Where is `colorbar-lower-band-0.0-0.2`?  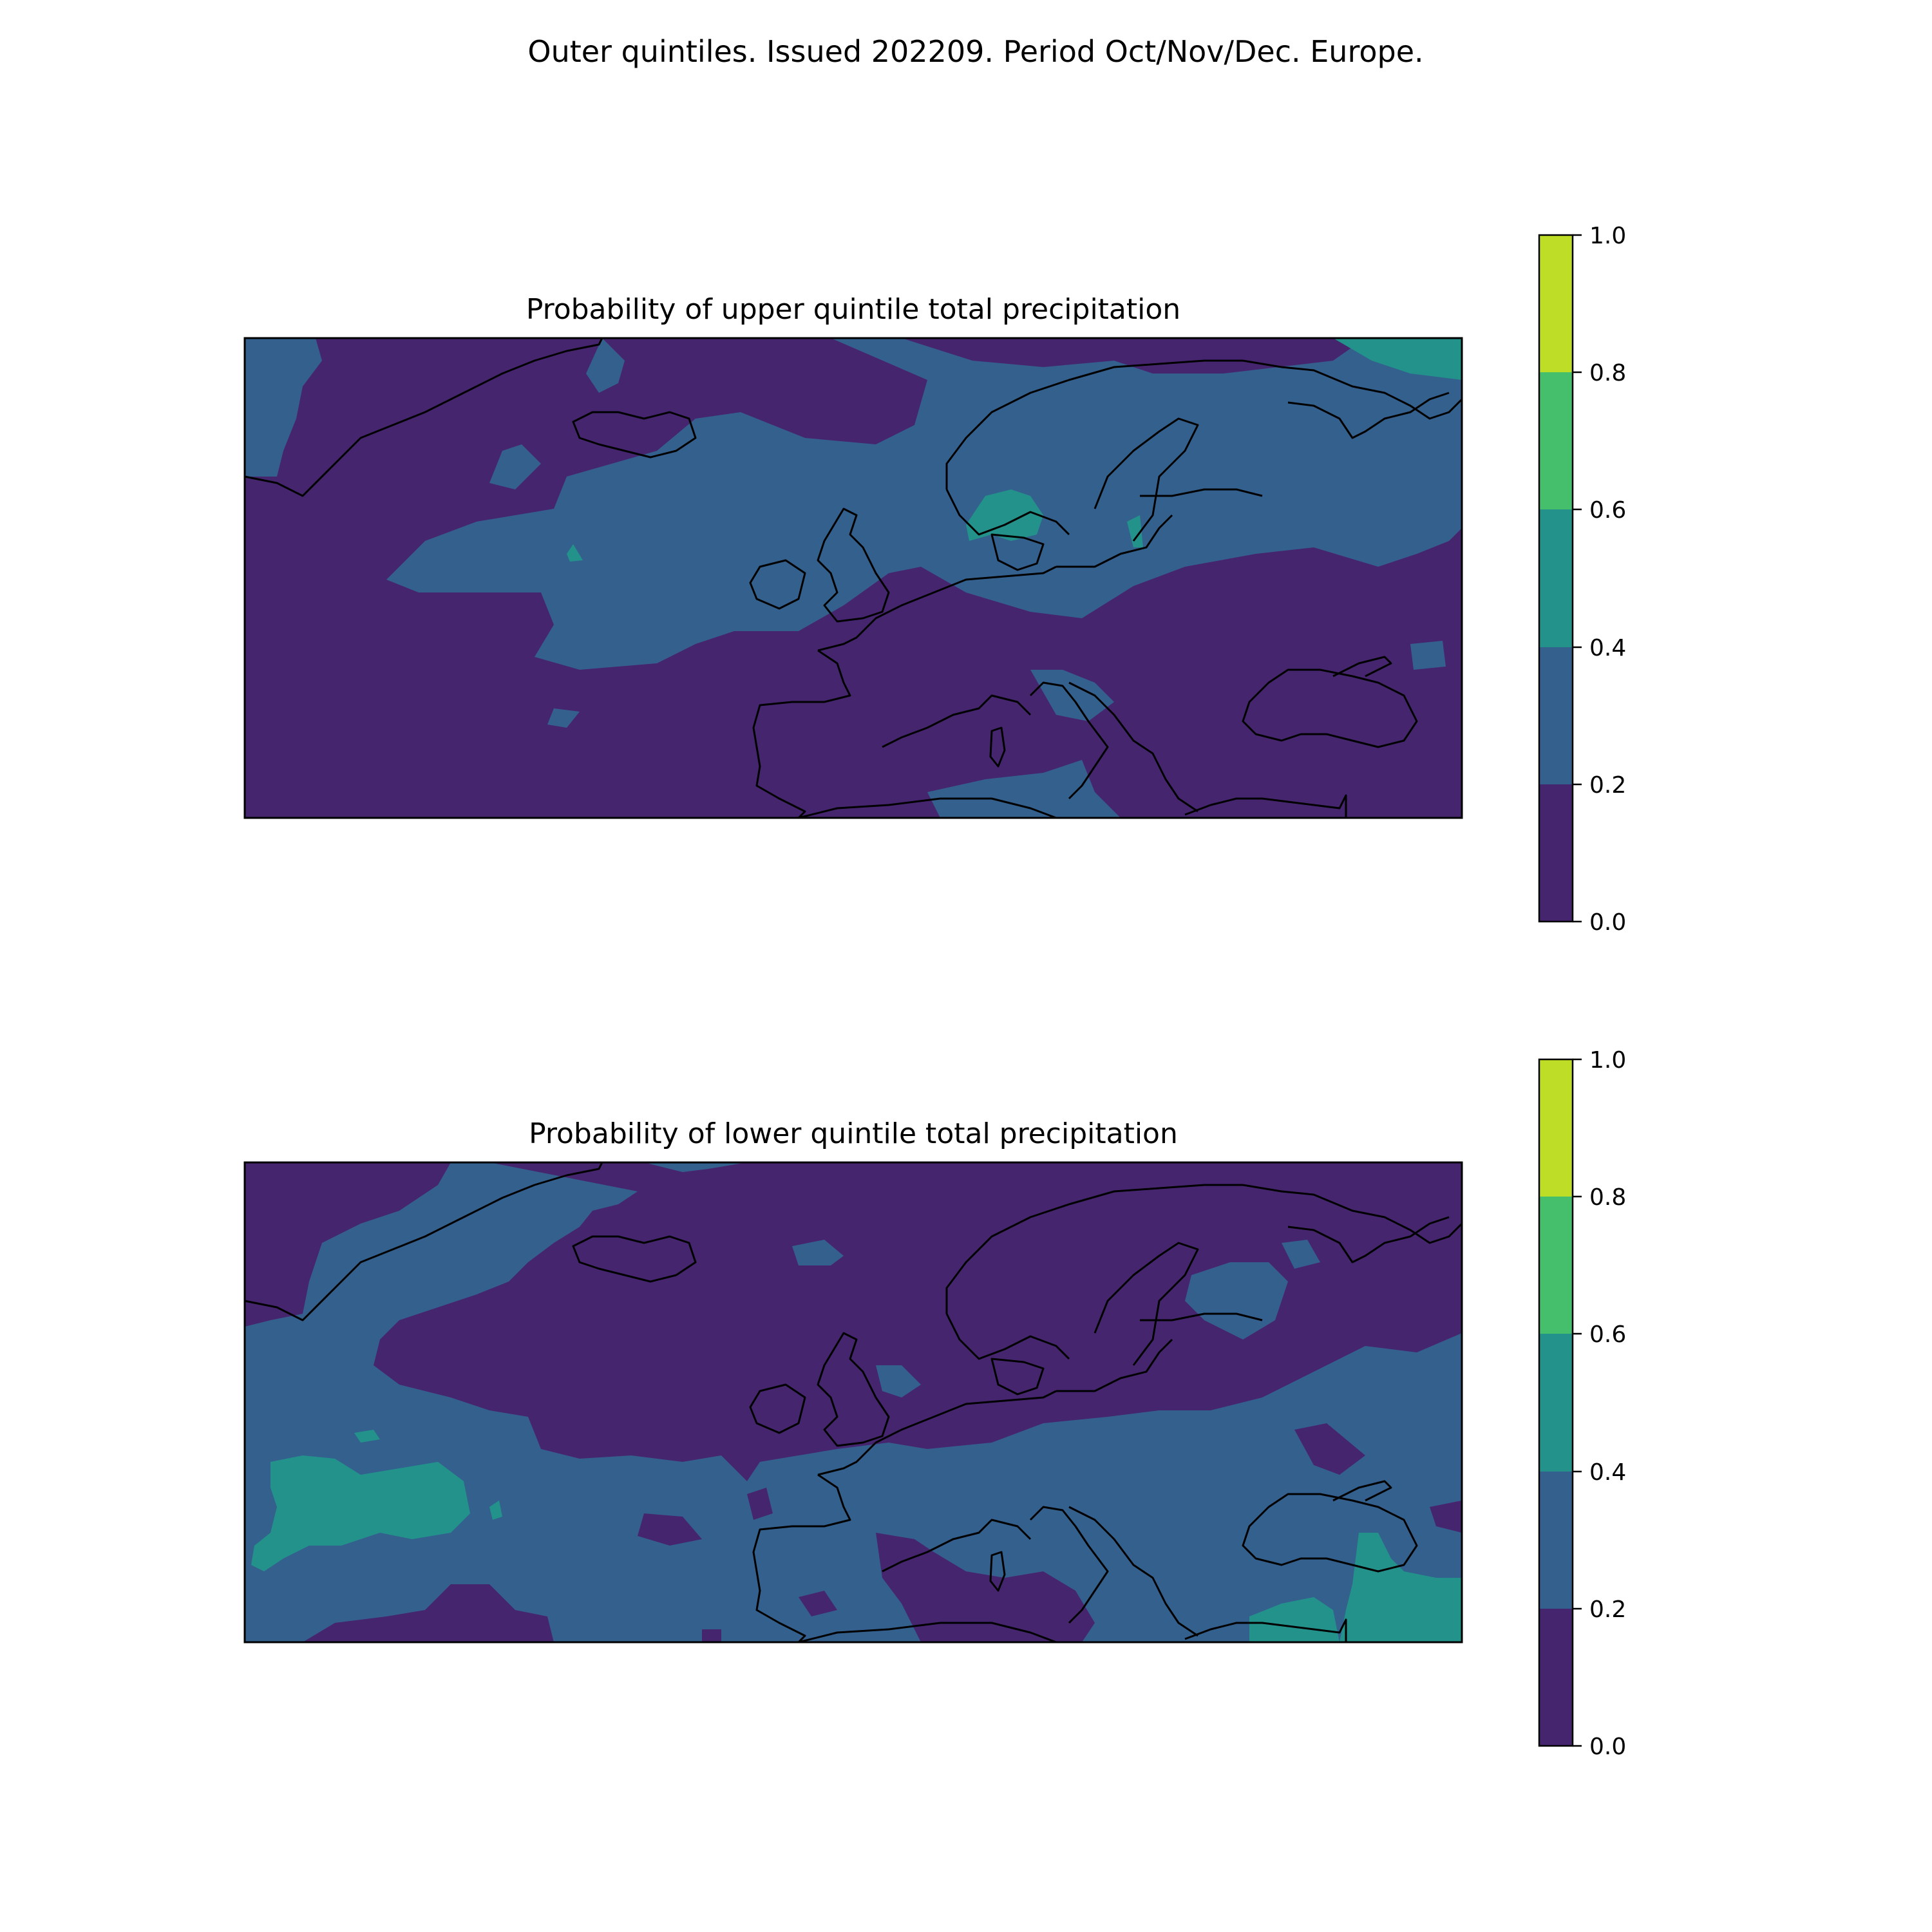
colorbar-lower-band-0.0-0.2 is located at coordinates (1556, 1677).